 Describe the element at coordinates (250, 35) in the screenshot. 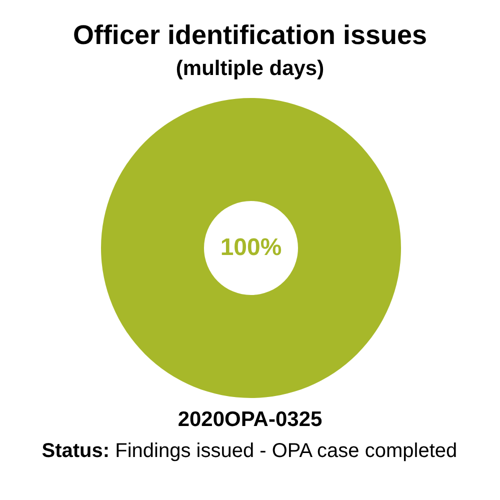

I see `chart-title: Officer identification issues` at that location.